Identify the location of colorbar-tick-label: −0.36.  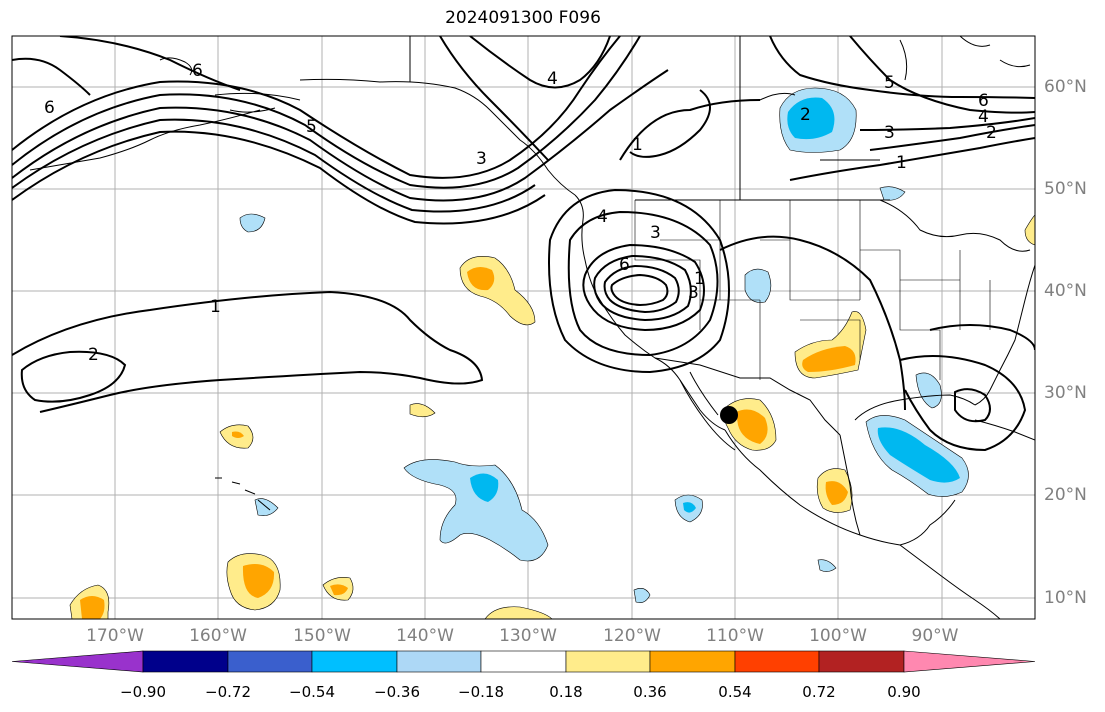
(397, 692).